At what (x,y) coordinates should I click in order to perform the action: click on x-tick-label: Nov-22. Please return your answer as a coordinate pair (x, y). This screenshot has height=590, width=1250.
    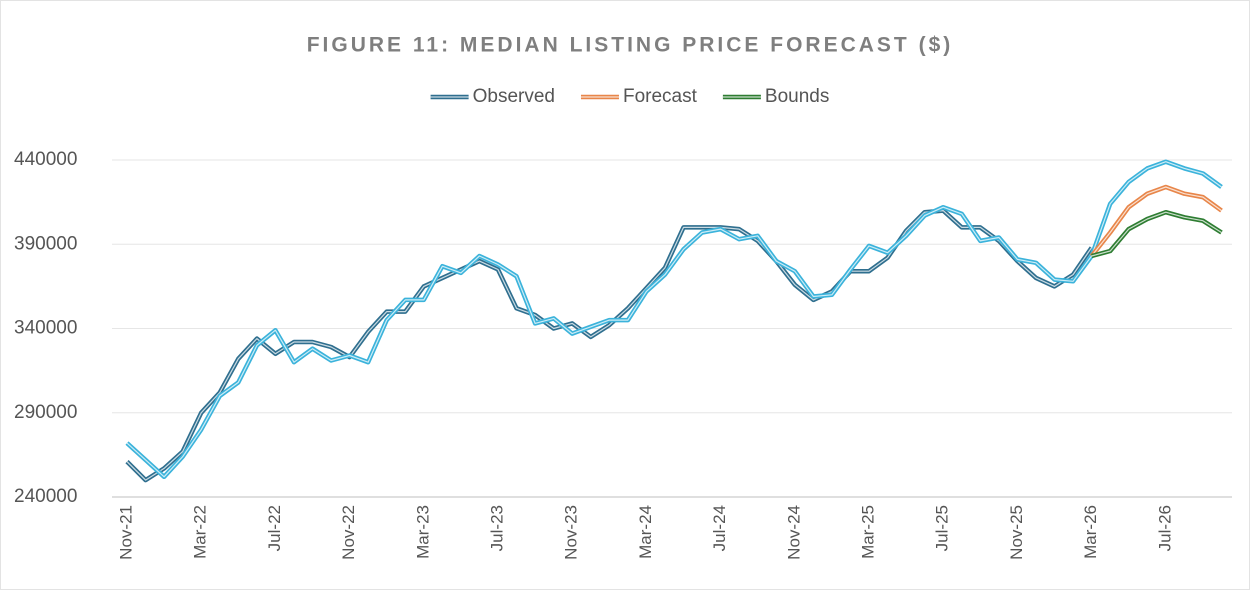
    Looking at the image, I should click on (348, 532).